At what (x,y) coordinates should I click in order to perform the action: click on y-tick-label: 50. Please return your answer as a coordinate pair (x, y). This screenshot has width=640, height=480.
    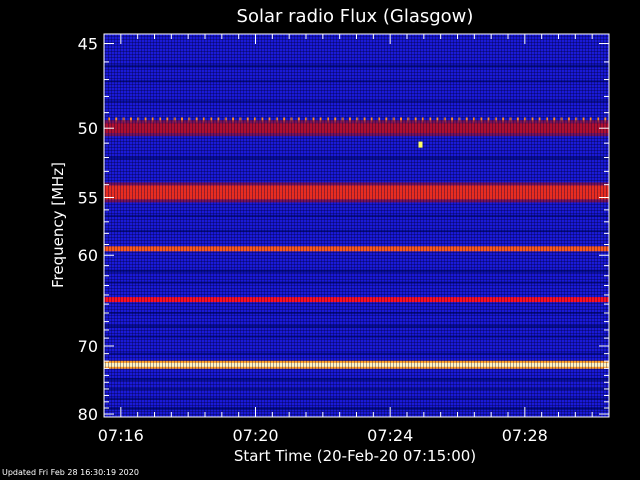
    Looking at the image, I should click on (88, 128).